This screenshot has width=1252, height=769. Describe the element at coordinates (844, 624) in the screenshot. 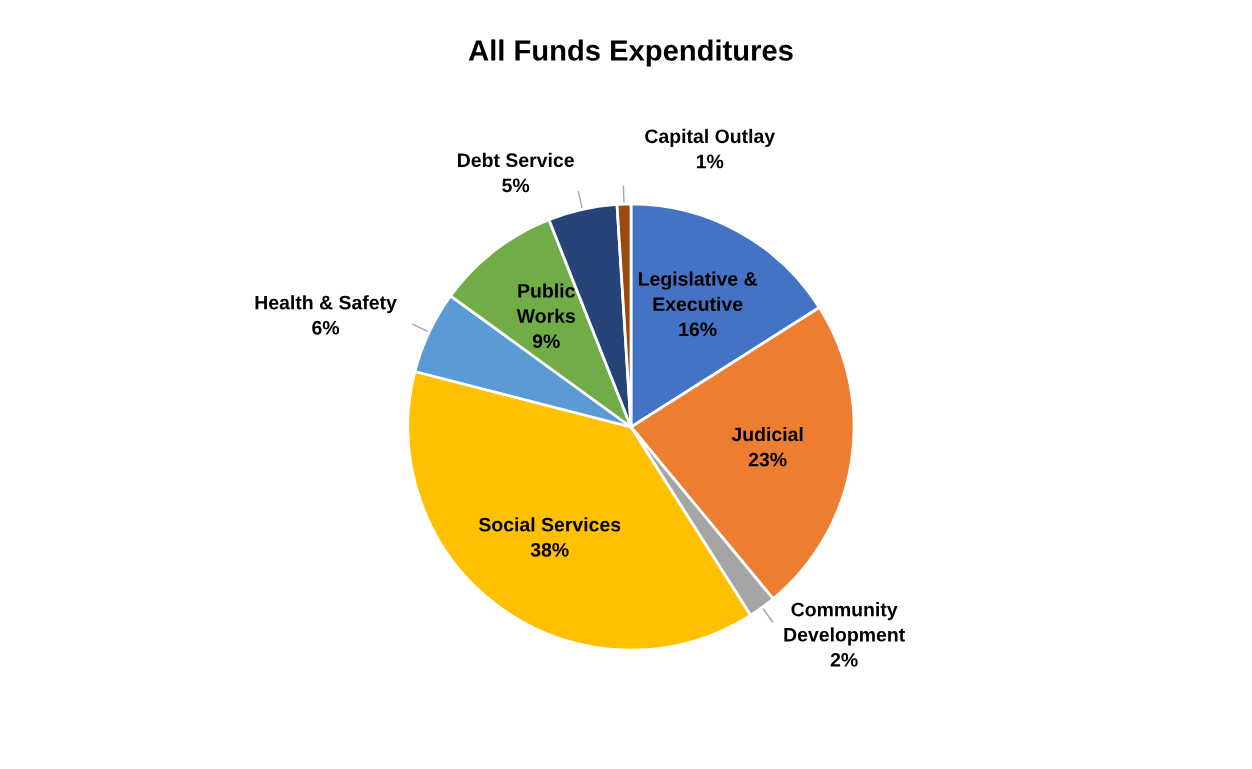

I see `slice-label: Community Development` at that location.